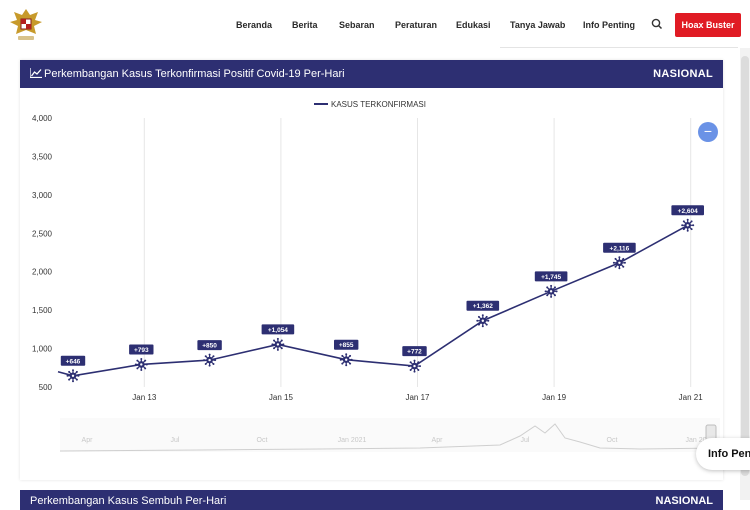 The height and width of the screenshot is (510, 750). I want to click on scrollbar-thumb, so click(745, 266).